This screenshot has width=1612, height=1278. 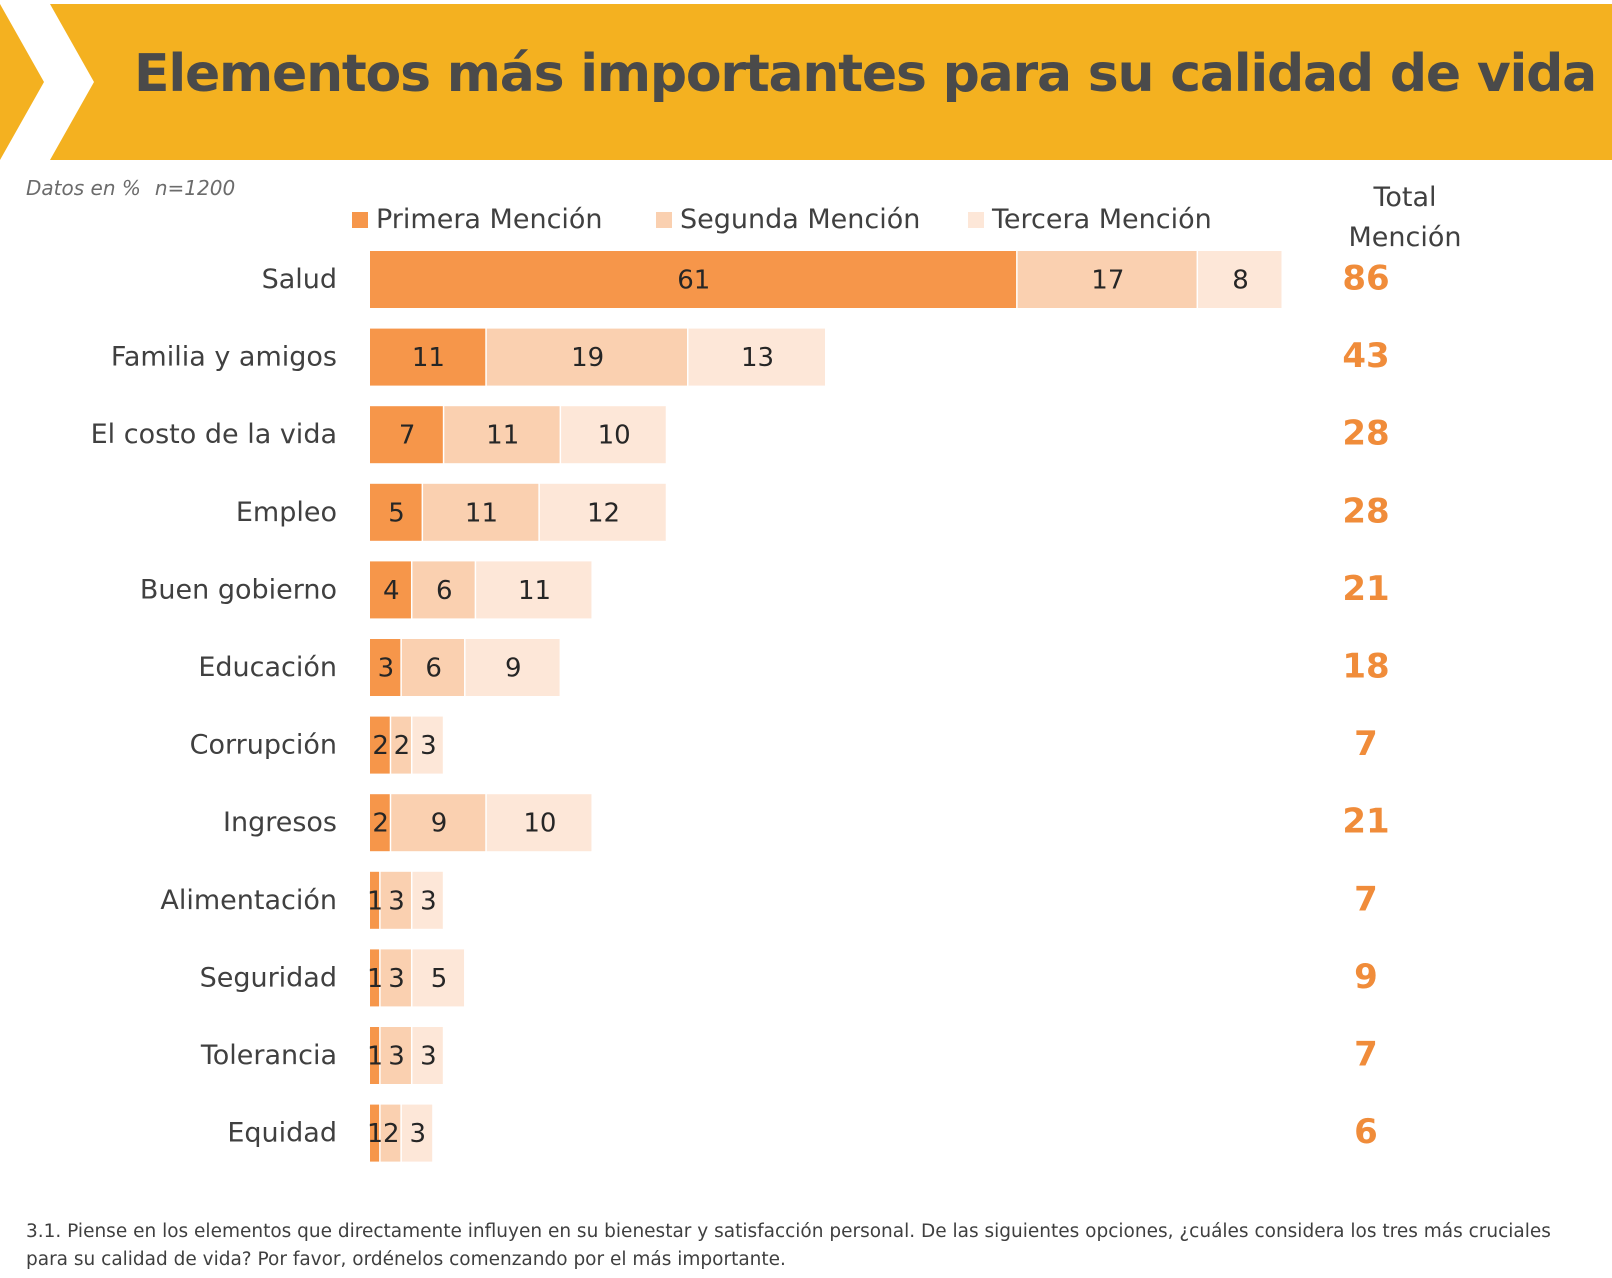 I want to click on bar-label-educacion-segunda: 6, so click(x=433, y=669).